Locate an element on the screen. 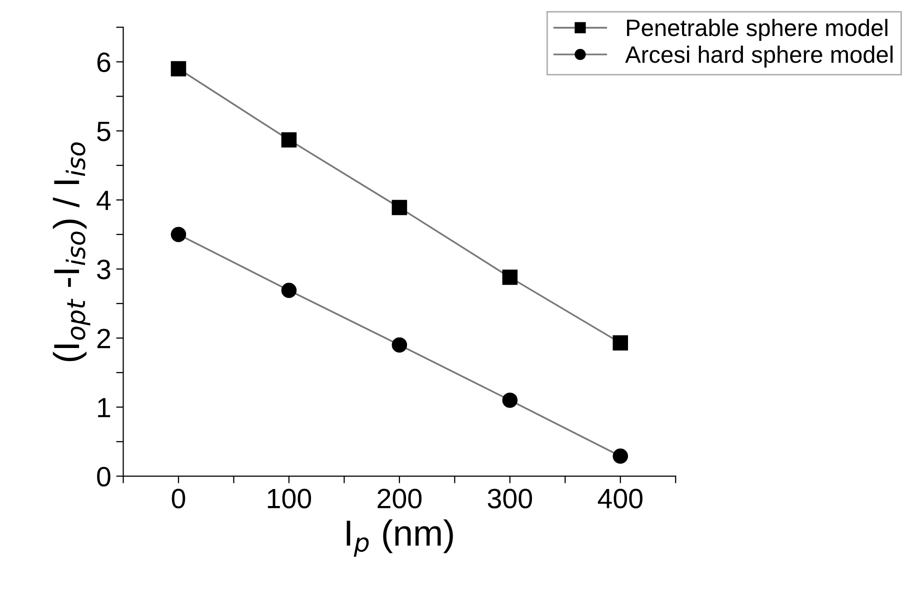 The width and height of the screenshot is (913, 593). legend-label: Arcesi hard sphere model is located at coordinates (759, 57).